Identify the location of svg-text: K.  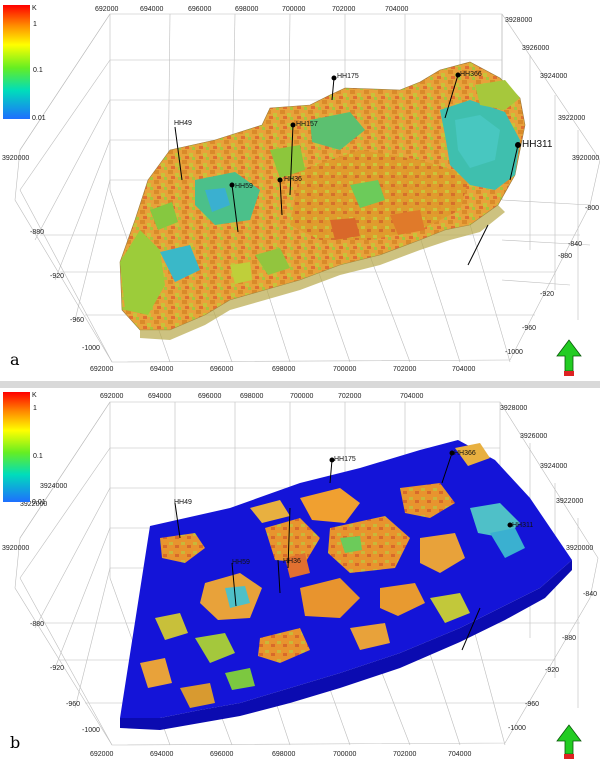
(34, 395).